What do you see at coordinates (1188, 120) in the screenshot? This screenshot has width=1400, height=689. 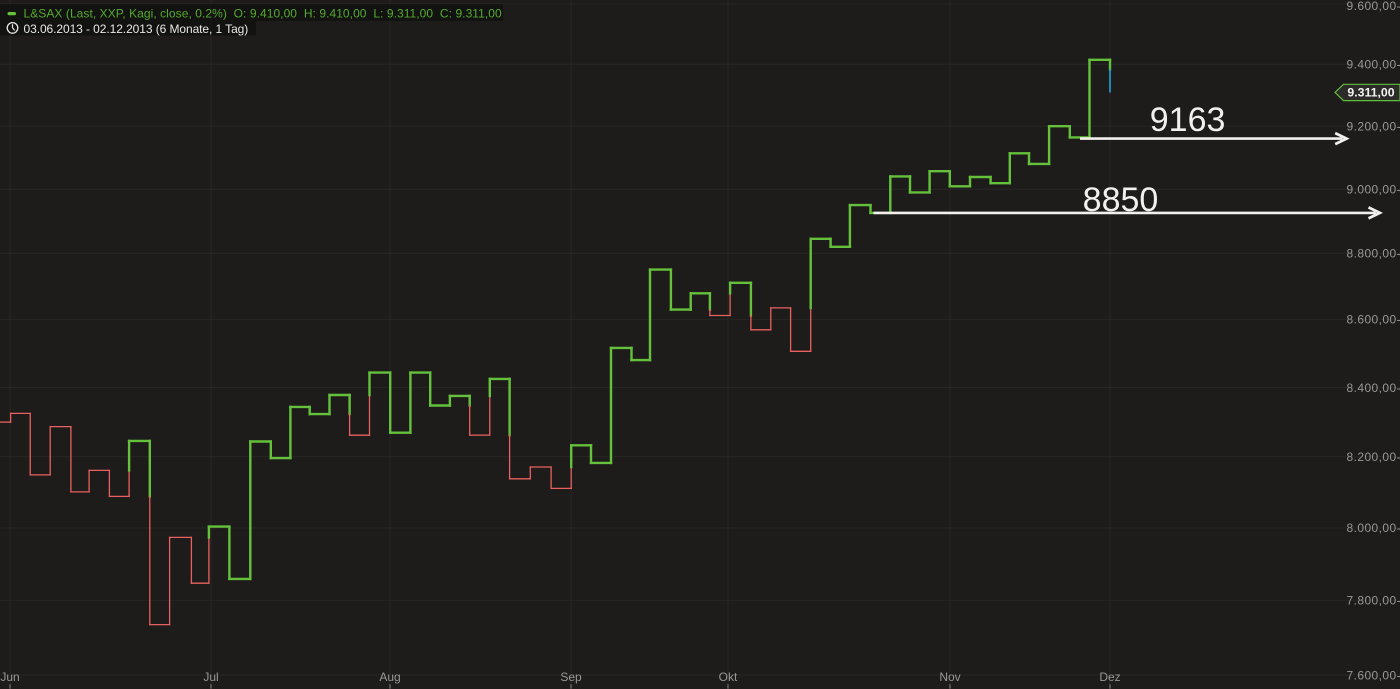 I see `svg-text: 9163` at bounding box center [1188, 120].